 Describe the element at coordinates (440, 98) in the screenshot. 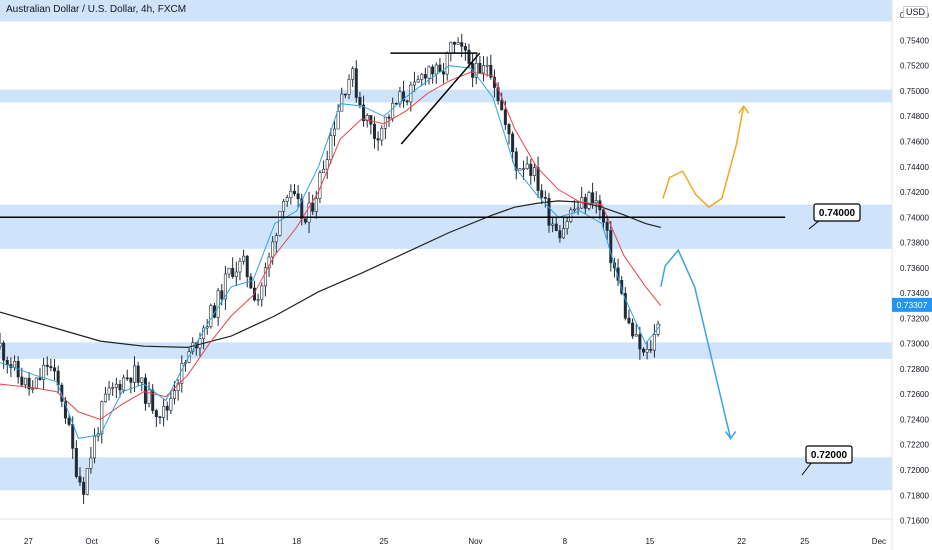

I see `pattern-trendline` at that location.